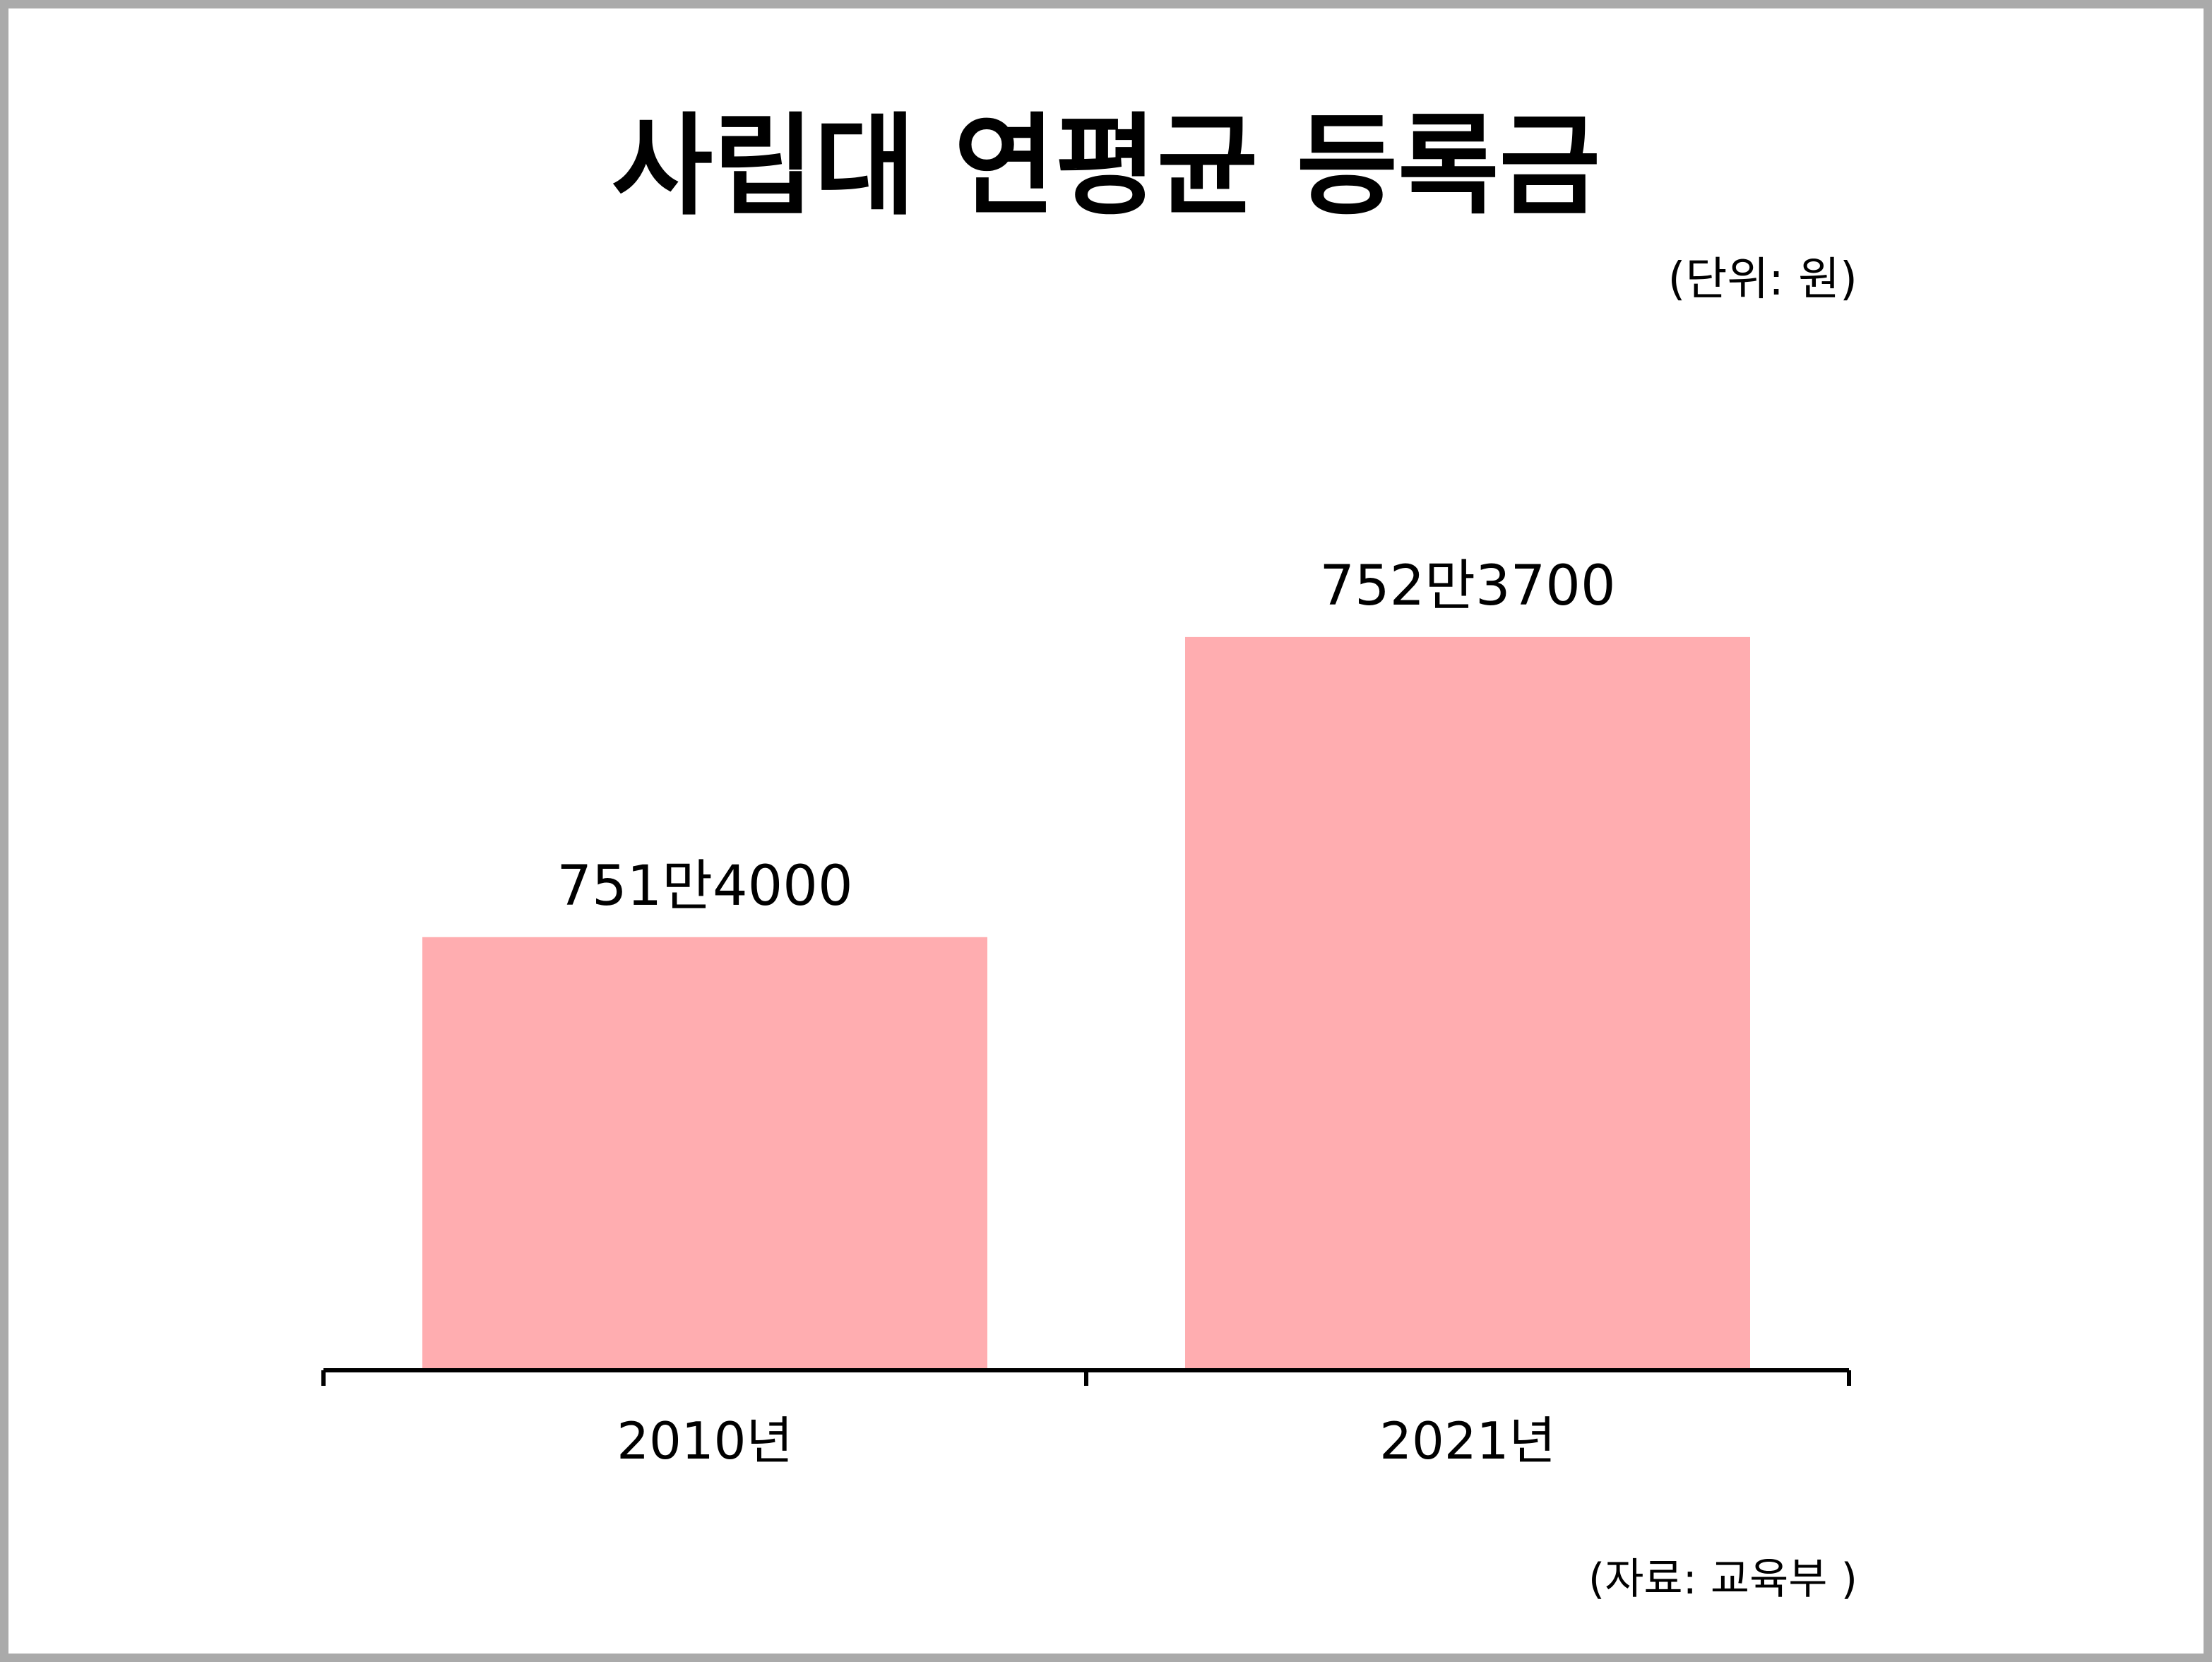  I want to click on x-tick-label-1: 2021년, so click(1467, 1441).